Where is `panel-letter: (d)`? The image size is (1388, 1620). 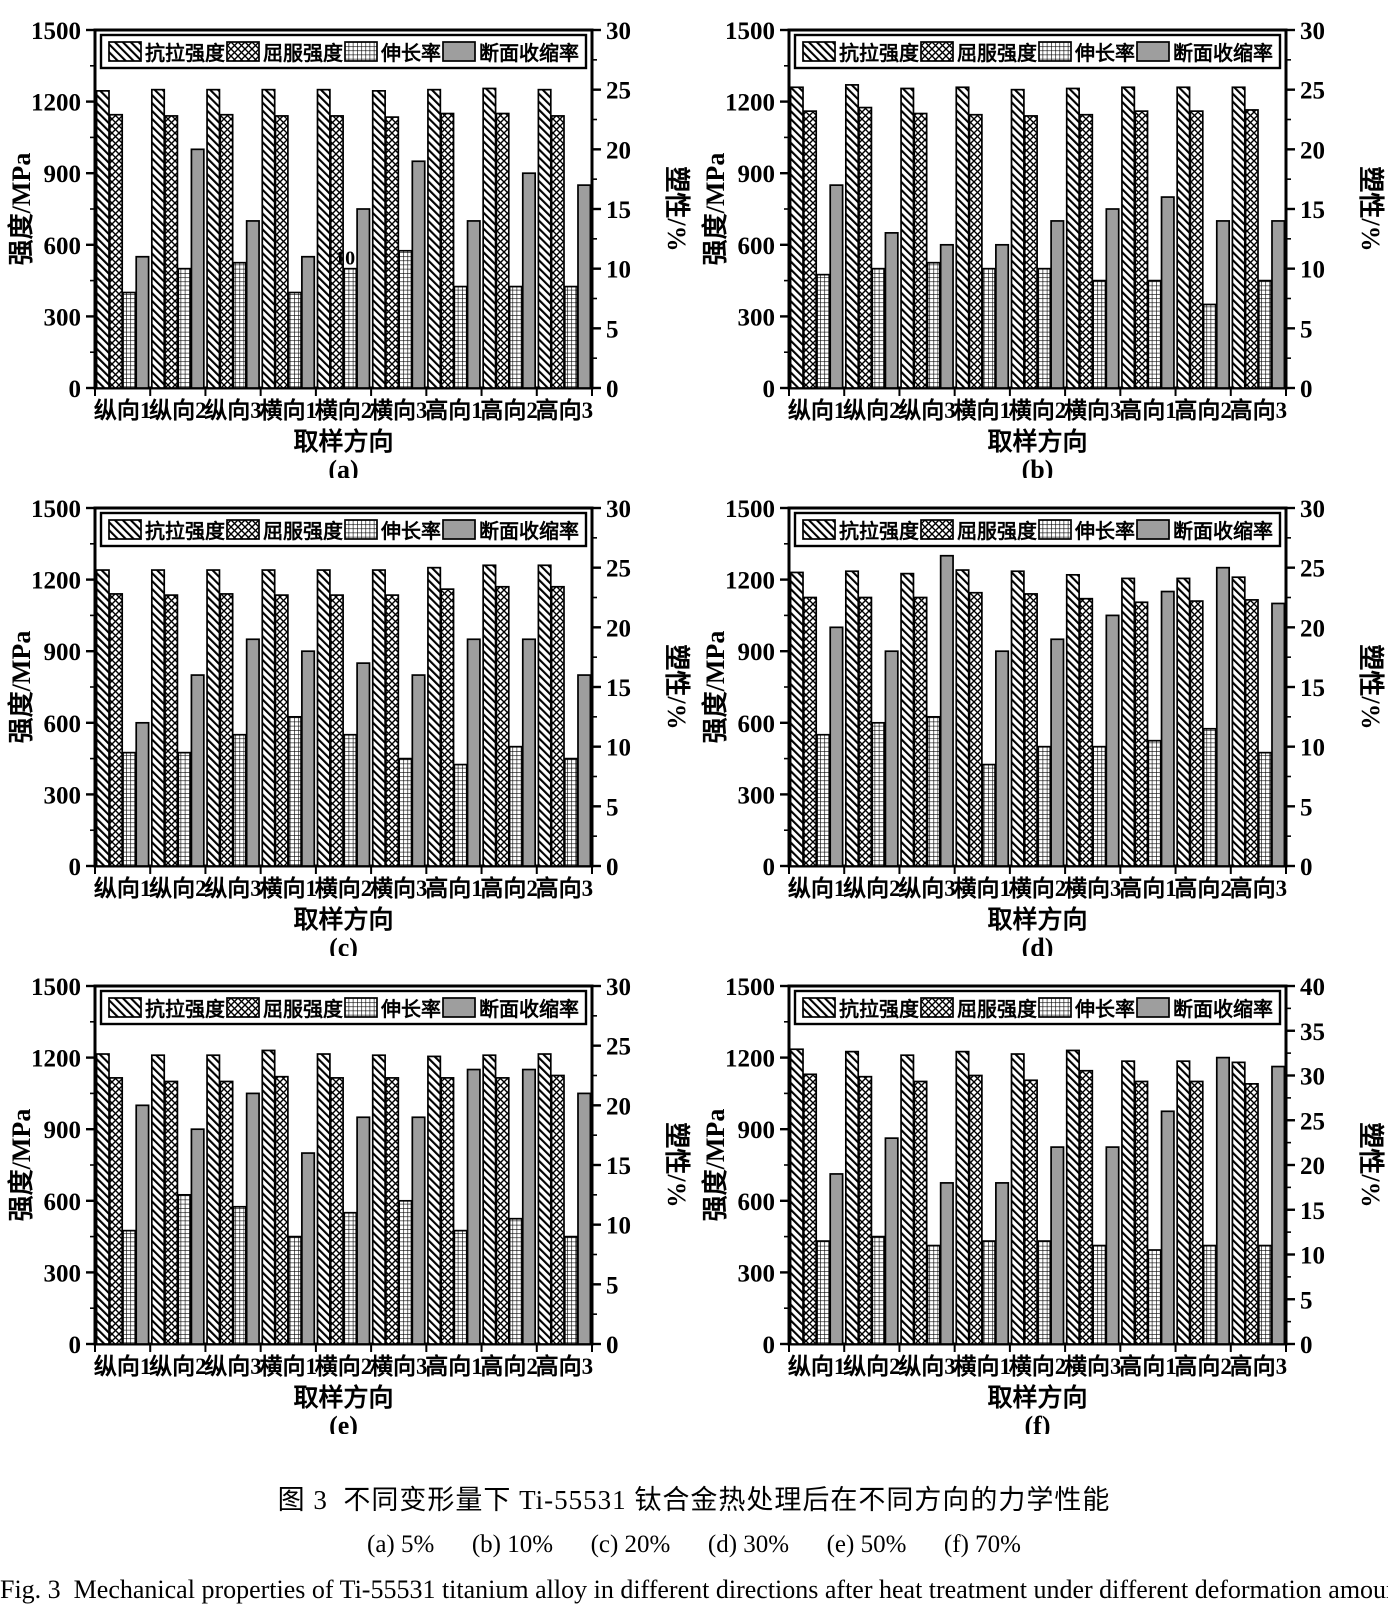 panel-letter: (d) is located at coordinates (1038, 944).